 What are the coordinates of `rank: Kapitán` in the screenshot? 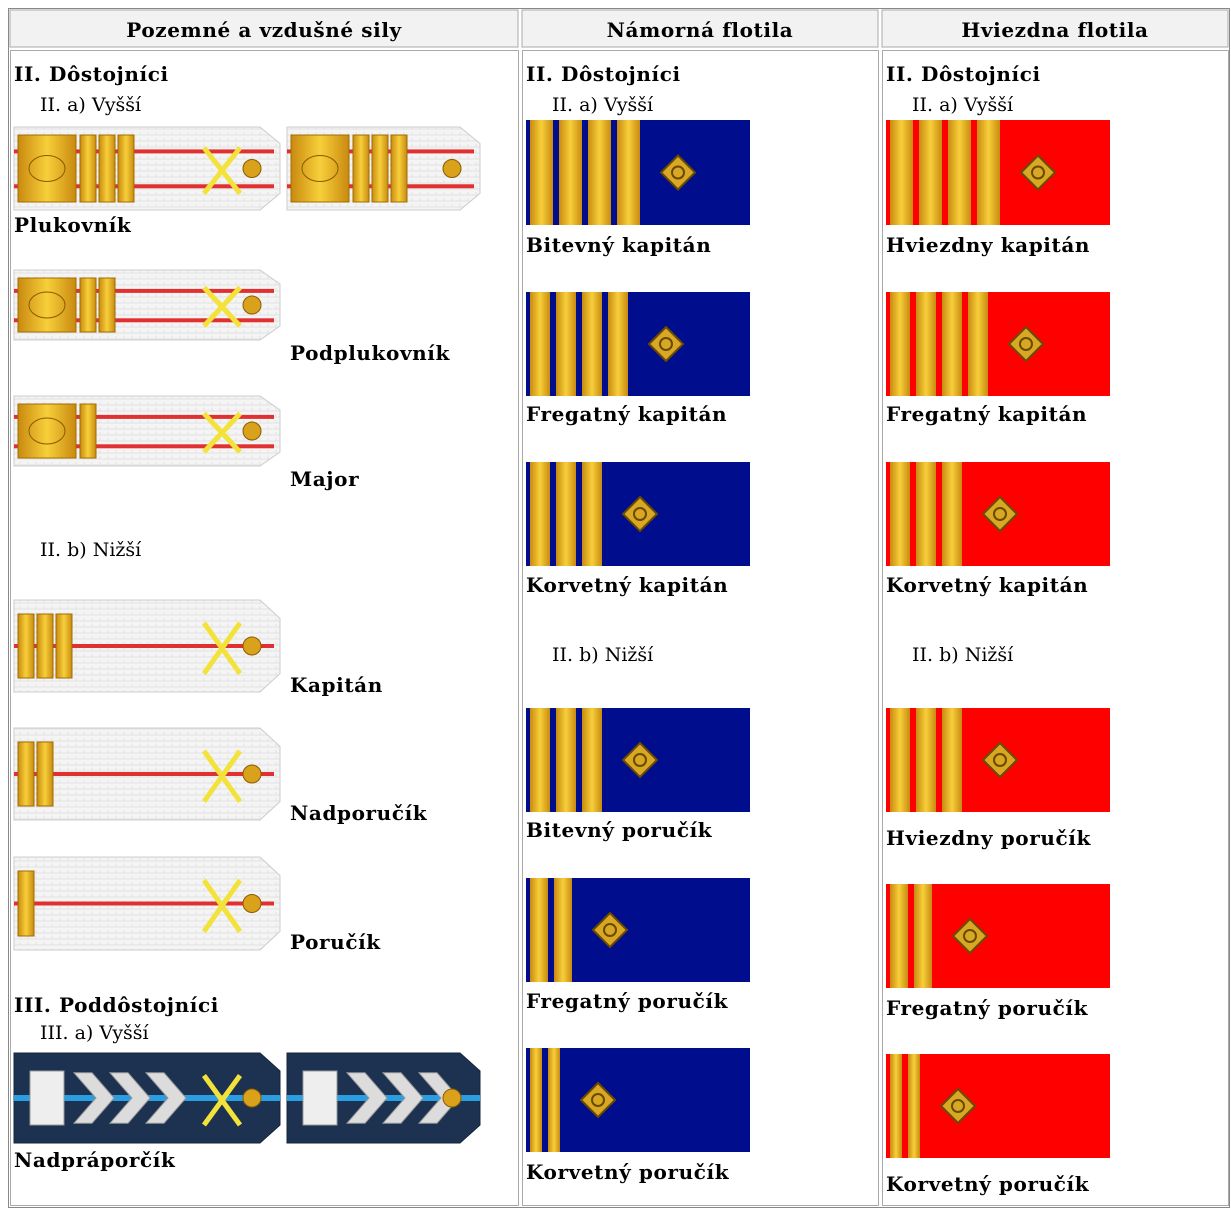 It's located at (336, 685).